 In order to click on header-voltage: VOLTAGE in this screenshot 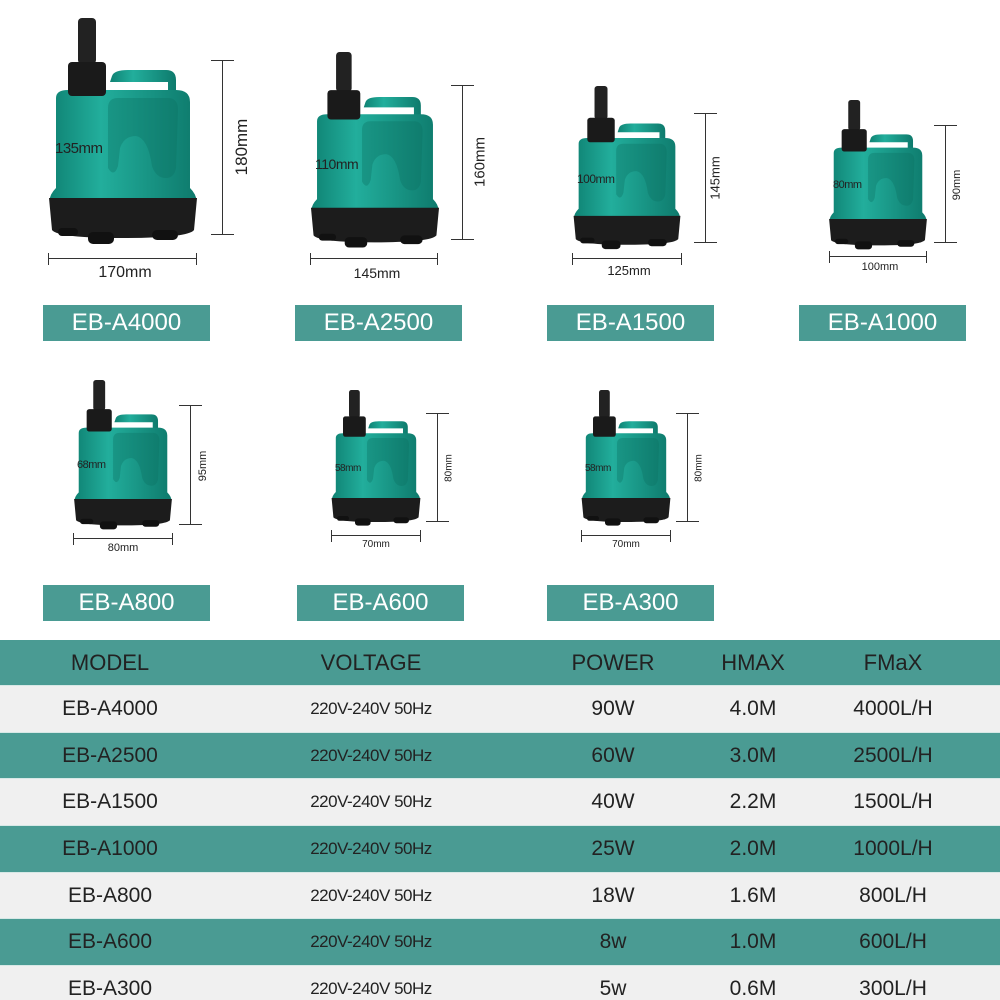, I will do `click(371, 662)`.